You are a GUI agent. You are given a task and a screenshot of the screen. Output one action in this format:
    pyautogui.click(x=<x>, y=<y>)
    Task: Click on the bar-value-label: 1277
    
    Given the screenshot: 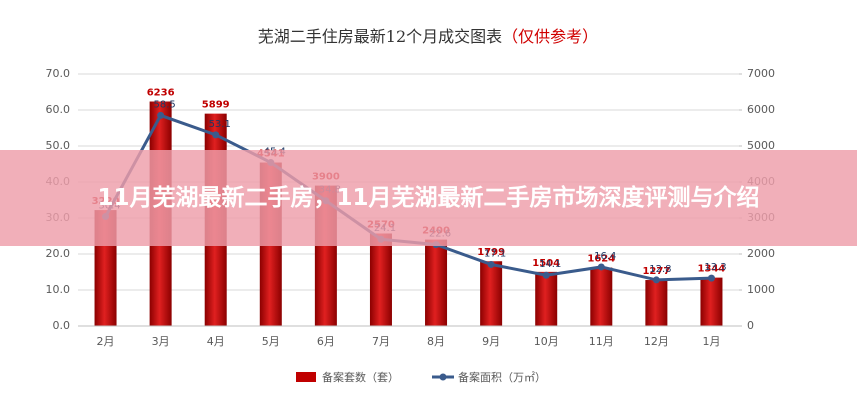 What is the action you would take?
    pyautogui.click(x=656, y=271)
    